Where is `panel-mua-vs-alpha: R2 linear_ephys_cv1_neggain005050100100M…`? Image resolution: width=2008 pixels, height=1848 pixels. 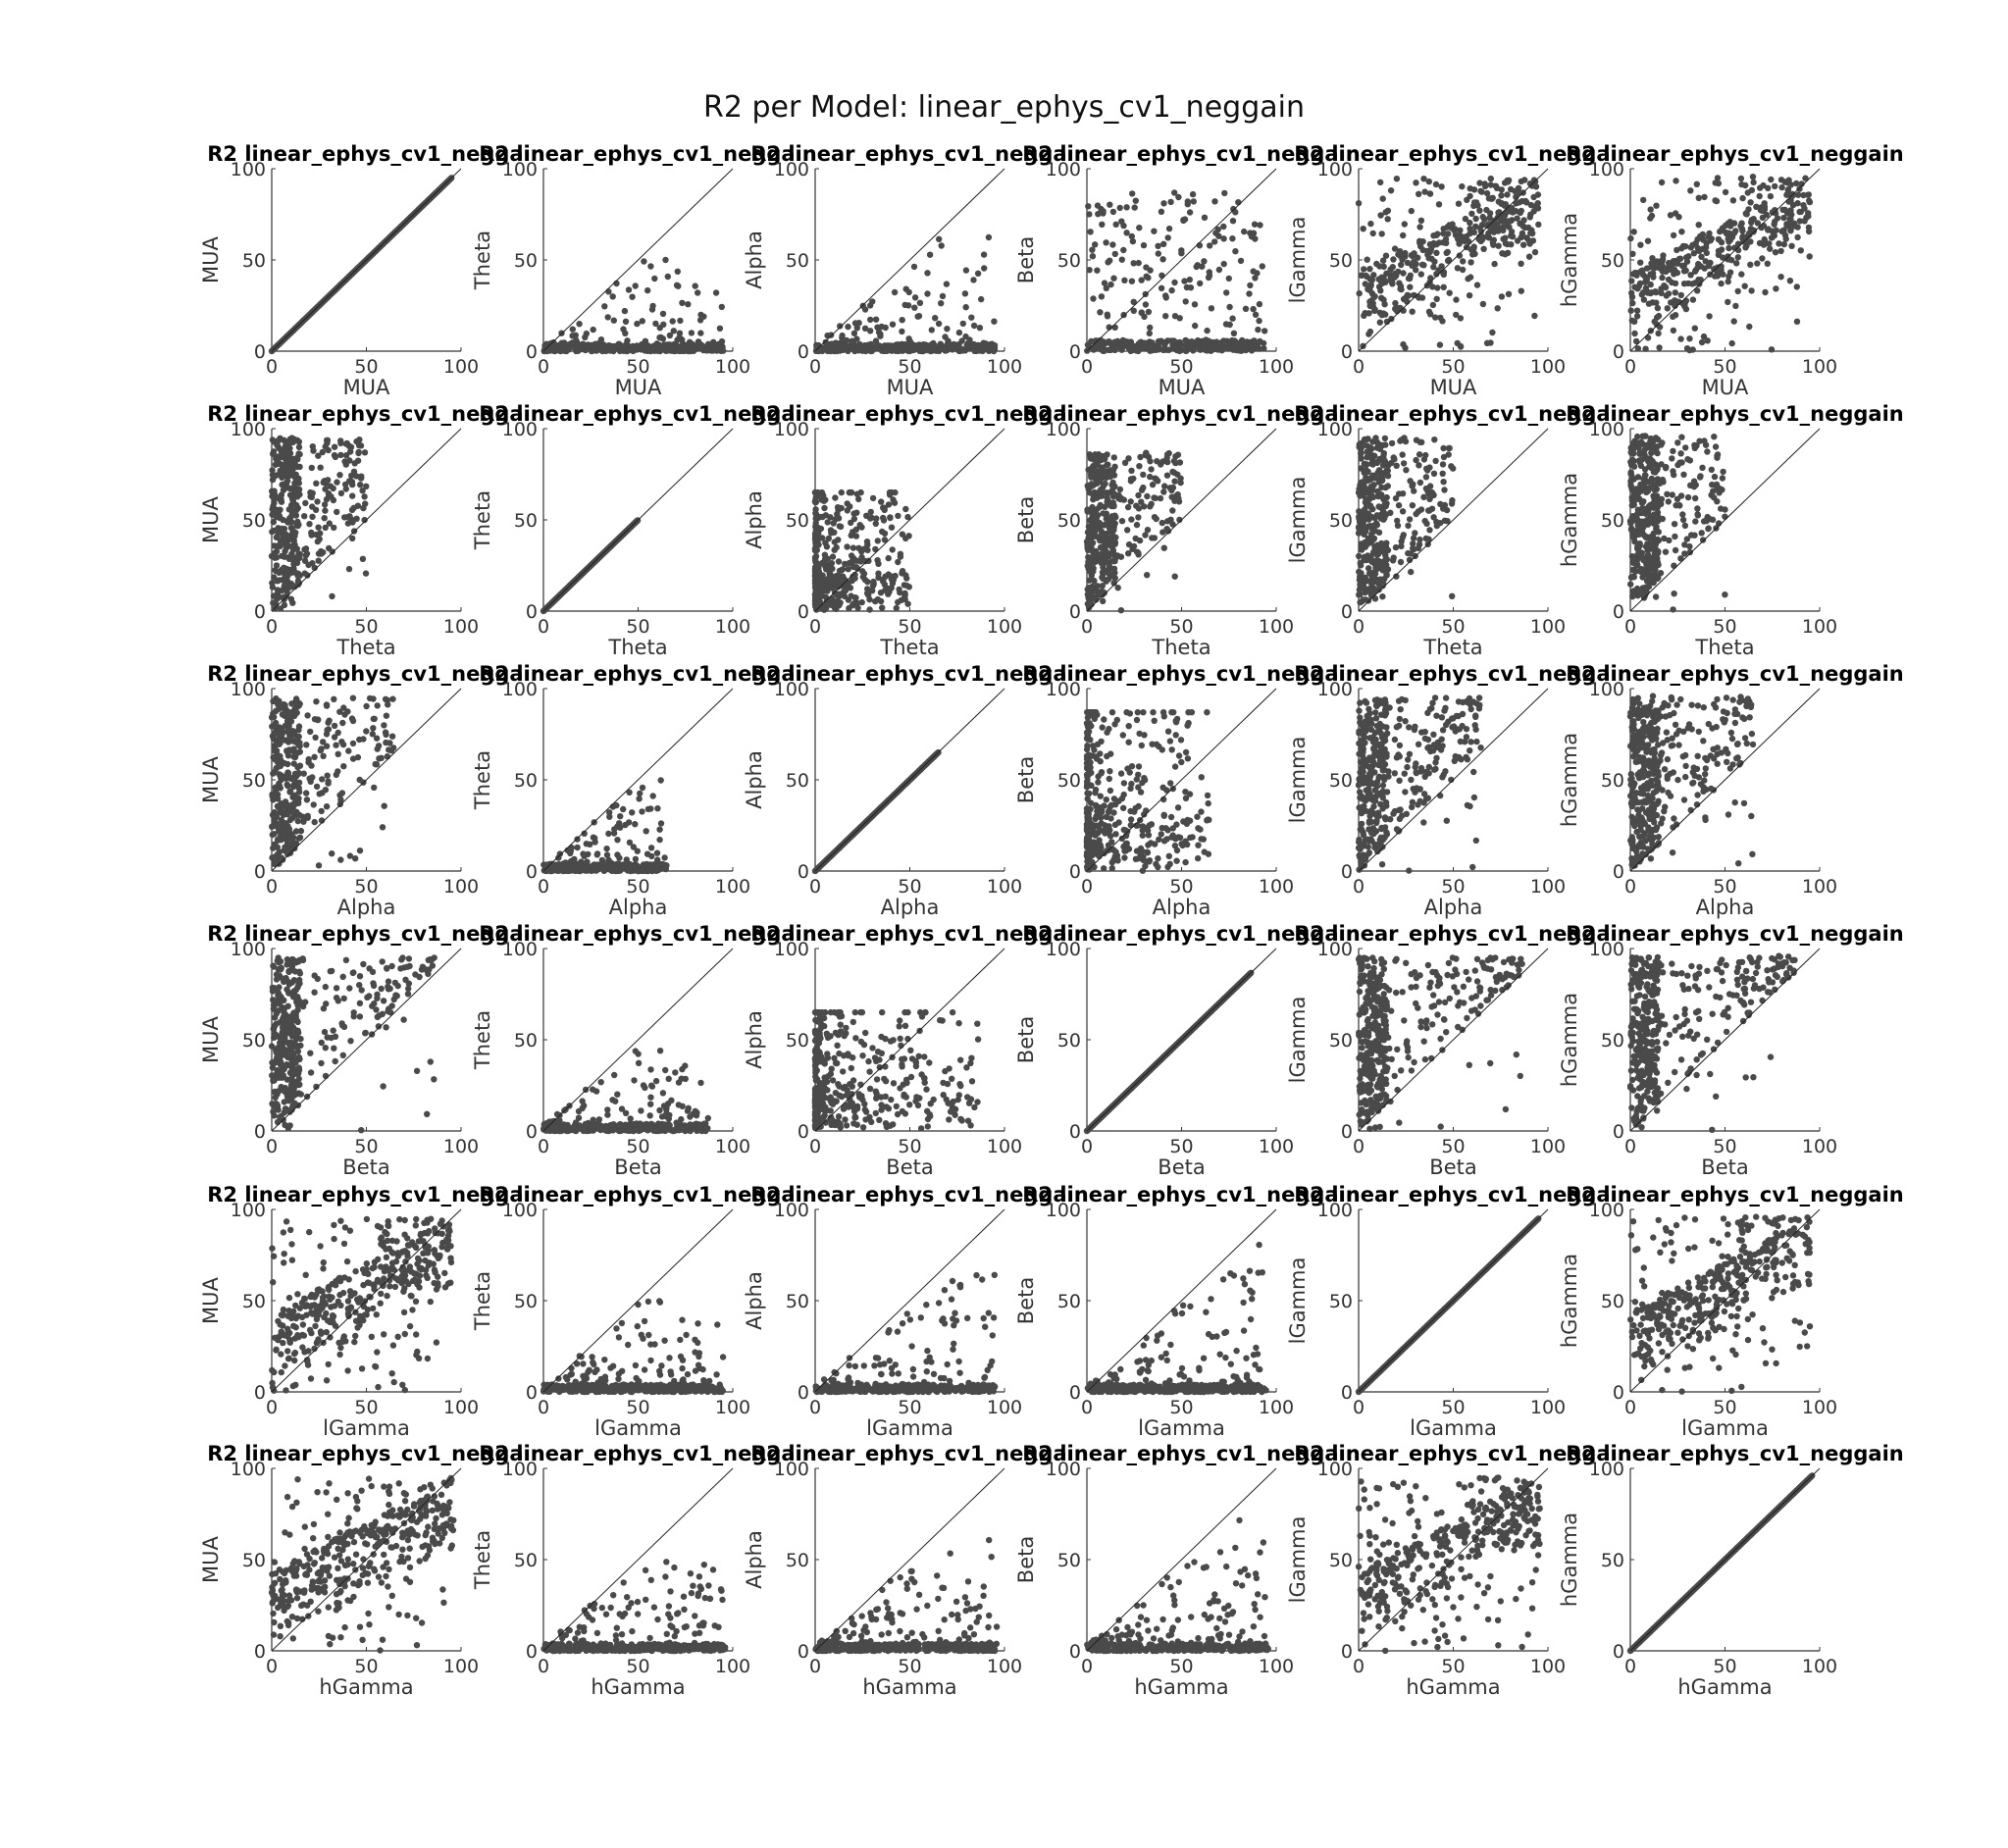
panel-mua-vs-alpha: R2 linear_ephys_cv1_neggain005050100100M… is located at coordinates (916, 270).